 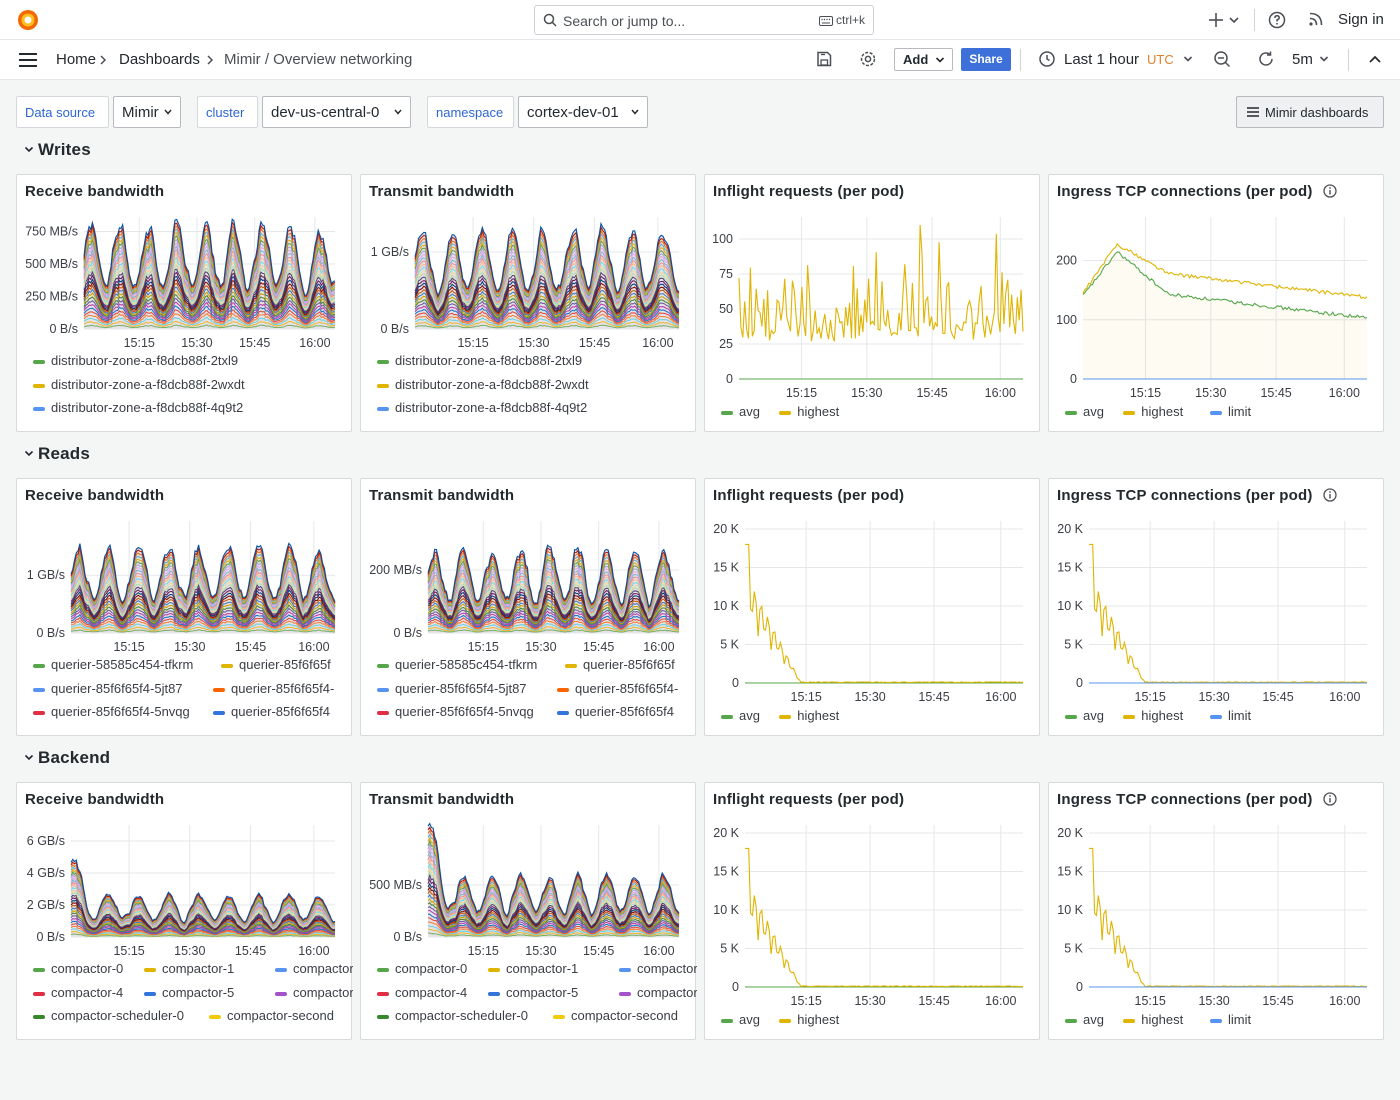 What do you see at coordinates (1266, 59) in the screenshot?
I see `refresh-icon` at bounding box center [1266, 59].